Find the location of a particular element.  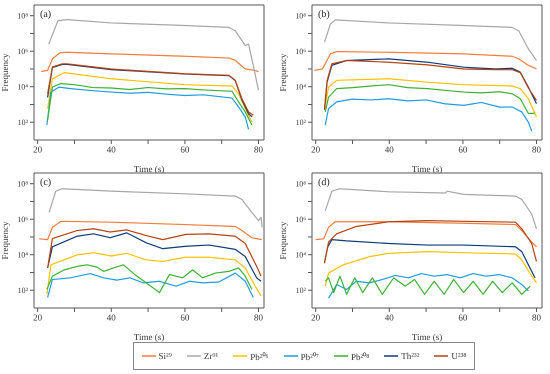

legend-label: Pb²⁰⁸ is located at coordinates (360, 356).